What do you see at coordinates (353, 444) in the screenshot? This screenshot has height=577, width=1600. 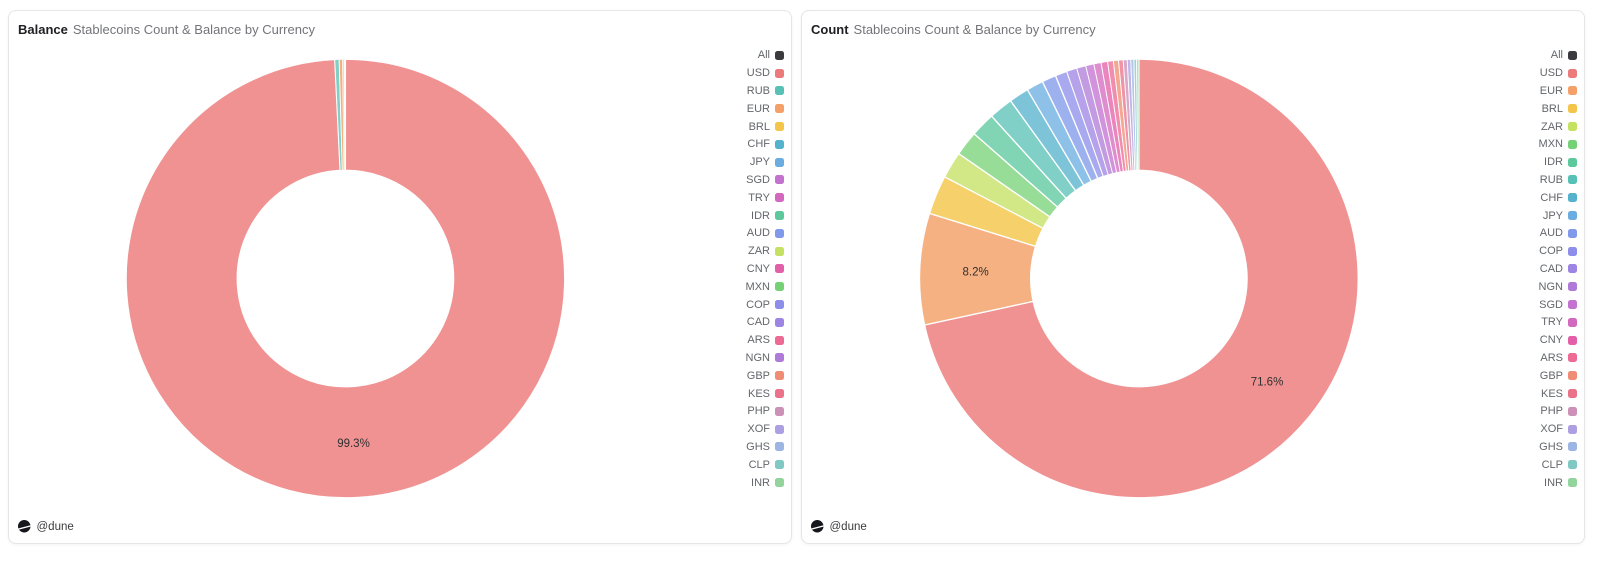 I see `svg-text: 99.3%` at bounding box center [353, 444].